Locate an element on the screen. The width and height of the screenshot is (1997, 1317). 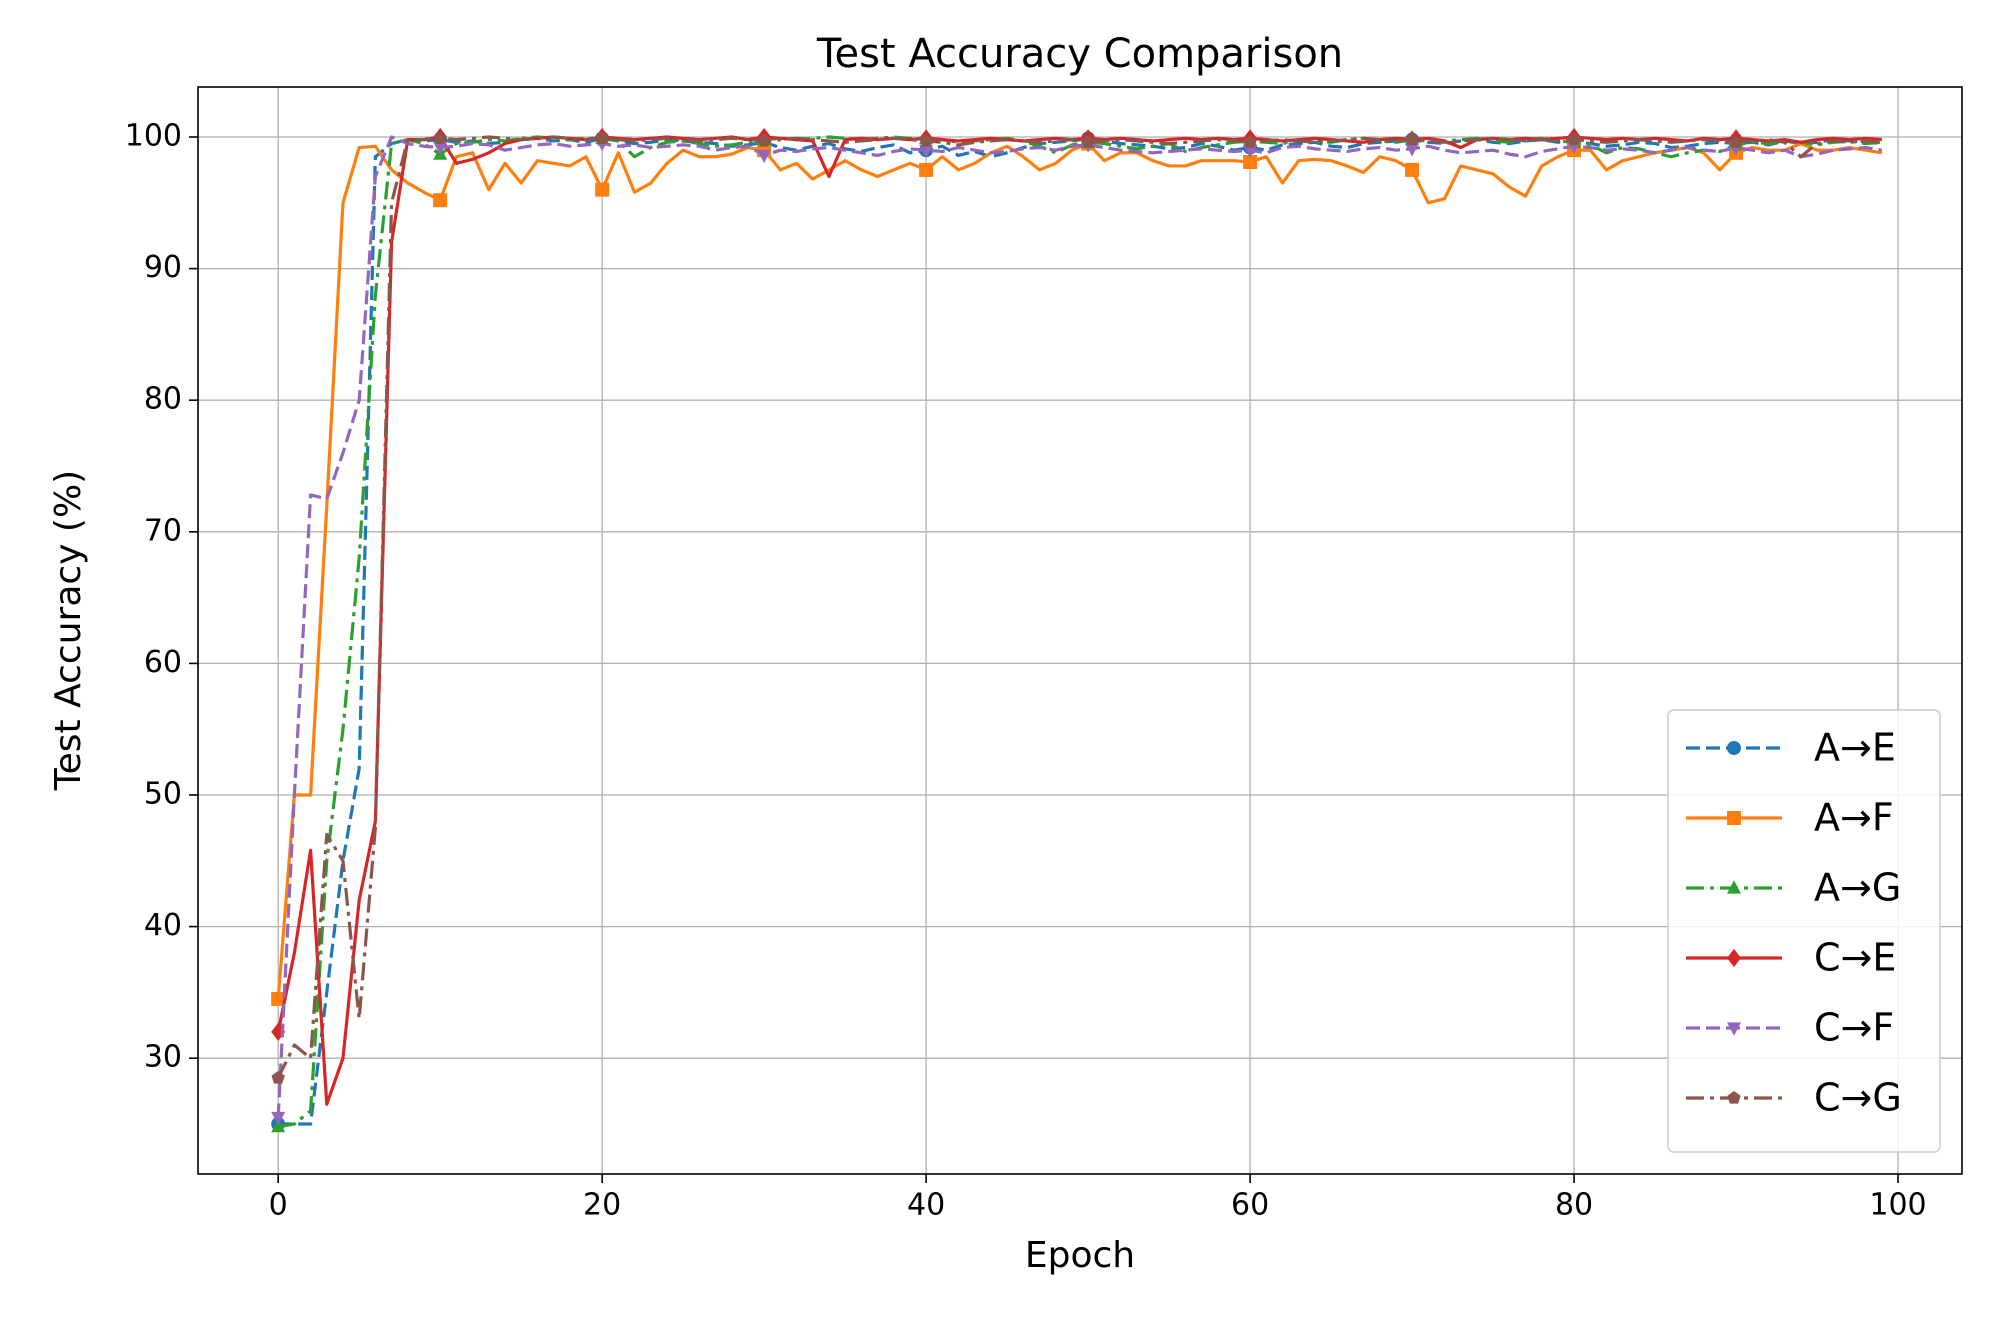
x-tick-label: 20 is located at coordinates (602, 1205).